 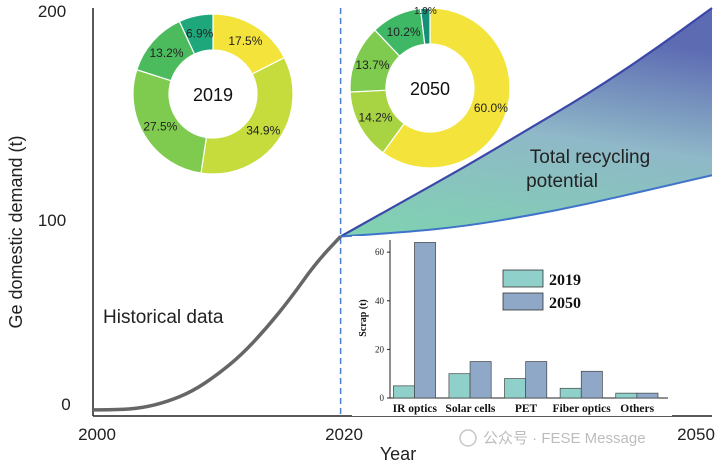 What do you see at coordinates (380, 349) in the screenshot?
I see `inset-y-tick-1: 20` at bounding box center [380, 349].